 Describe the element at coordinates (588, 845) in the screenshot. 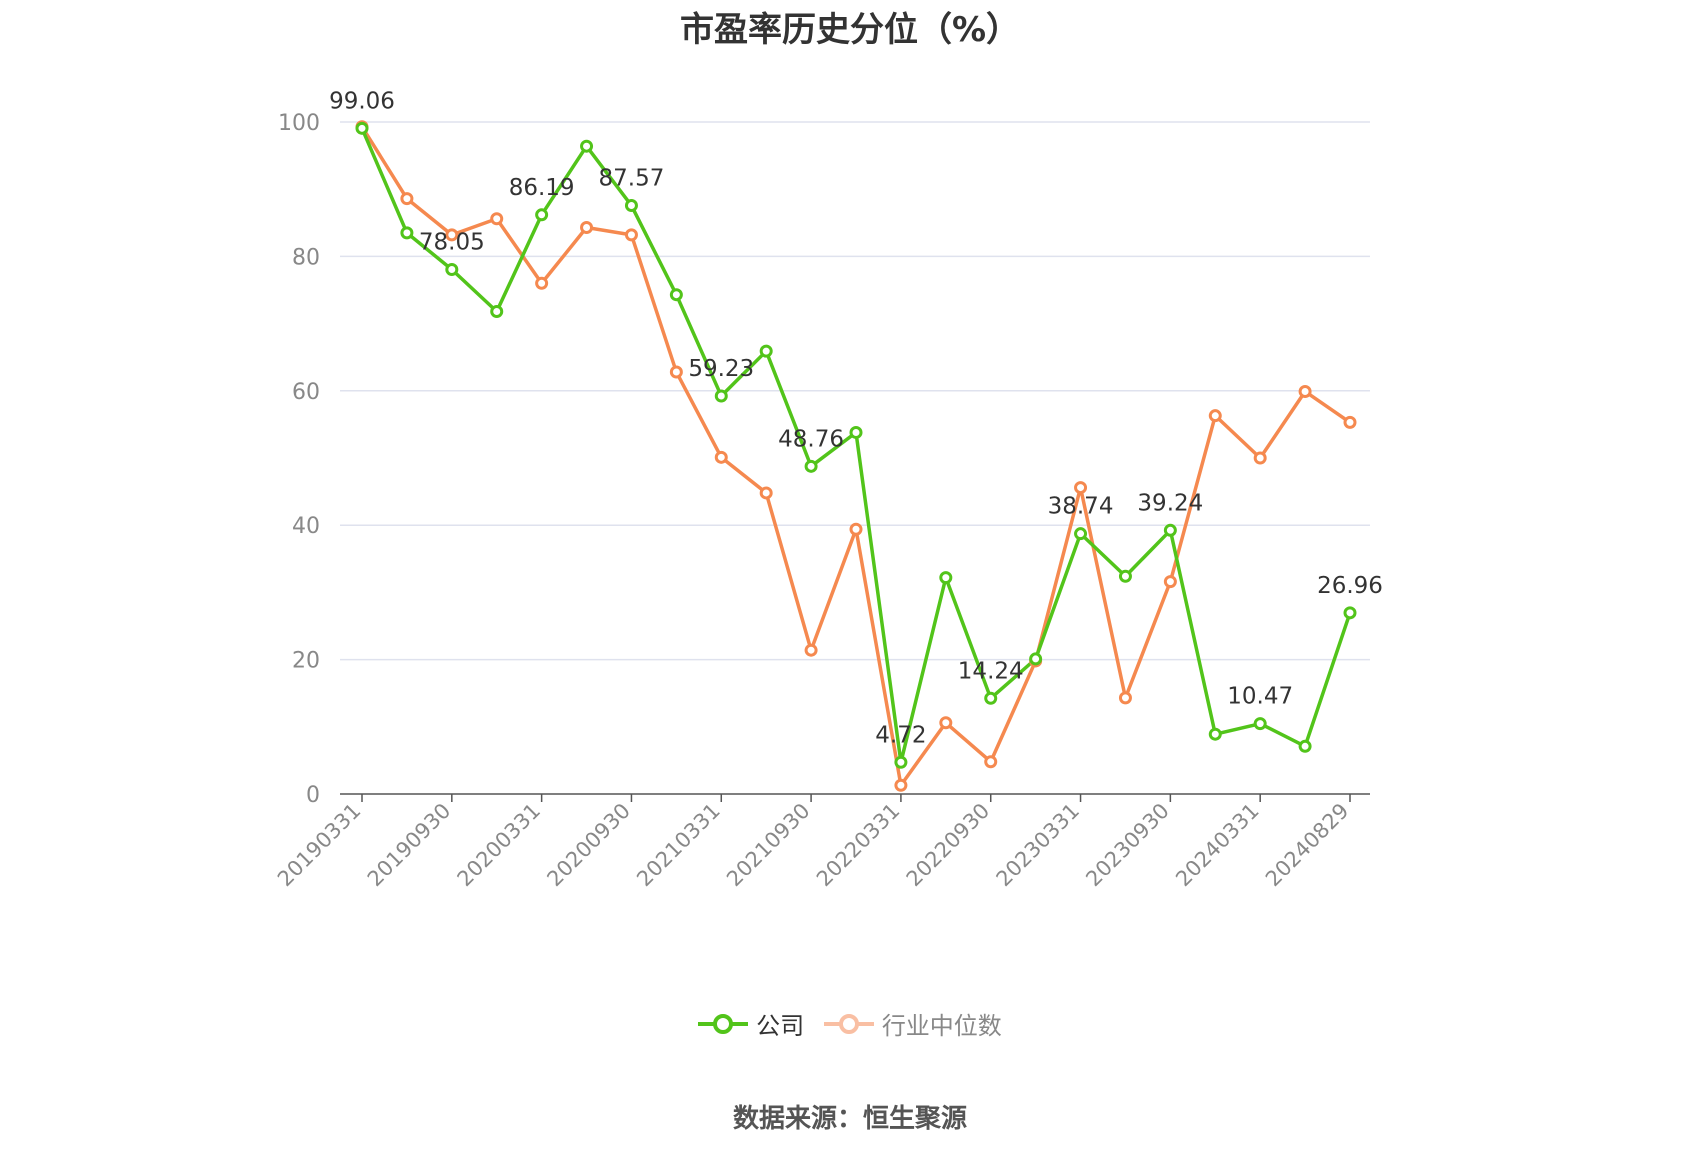

I see `x-tick-label: 20200930` at that location.